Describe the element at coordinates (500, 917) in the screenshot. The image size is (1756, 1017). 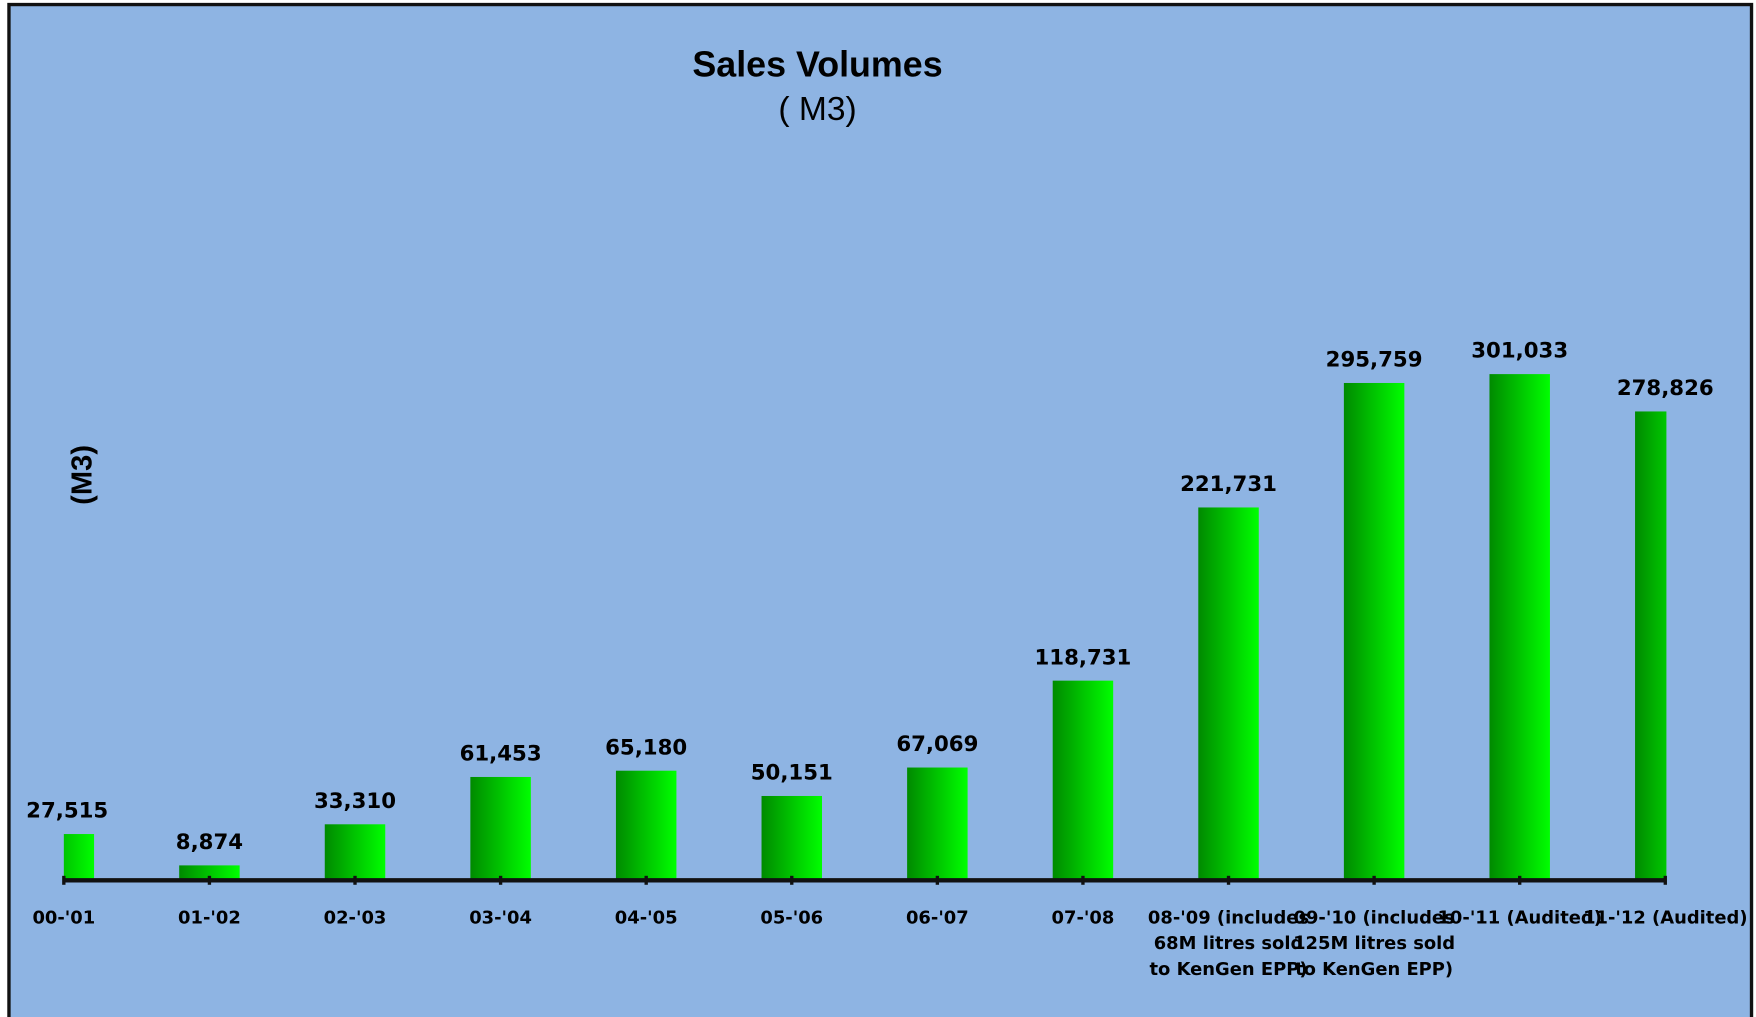
I see `x-tick-label: 03-'04` at that location.